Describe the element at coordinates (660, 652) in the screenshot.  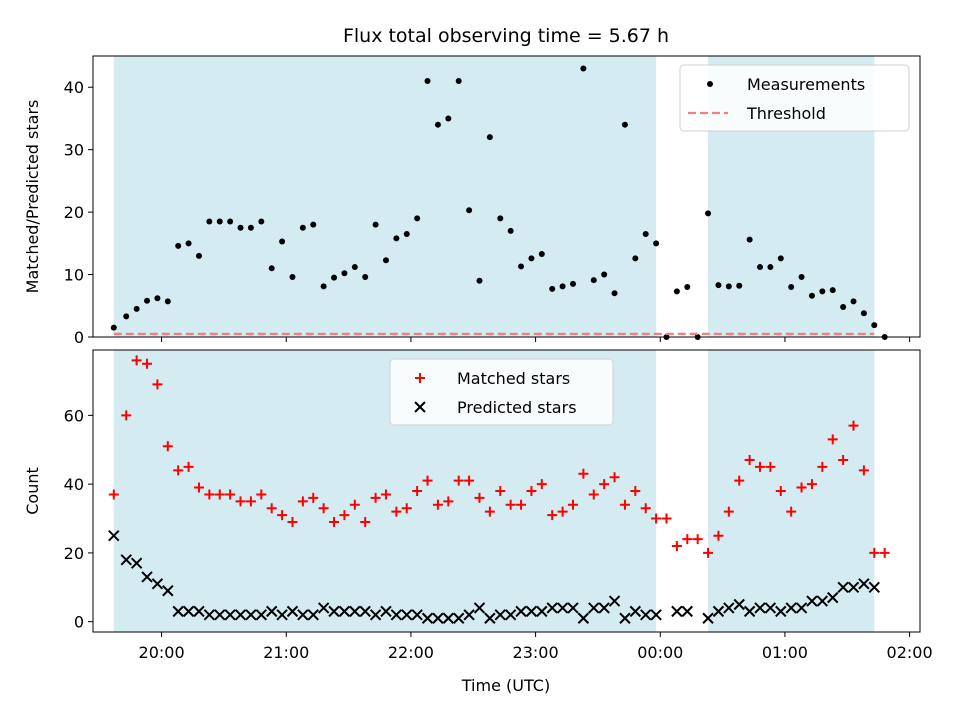
I see `x-tick-label: 00:00` at that location.